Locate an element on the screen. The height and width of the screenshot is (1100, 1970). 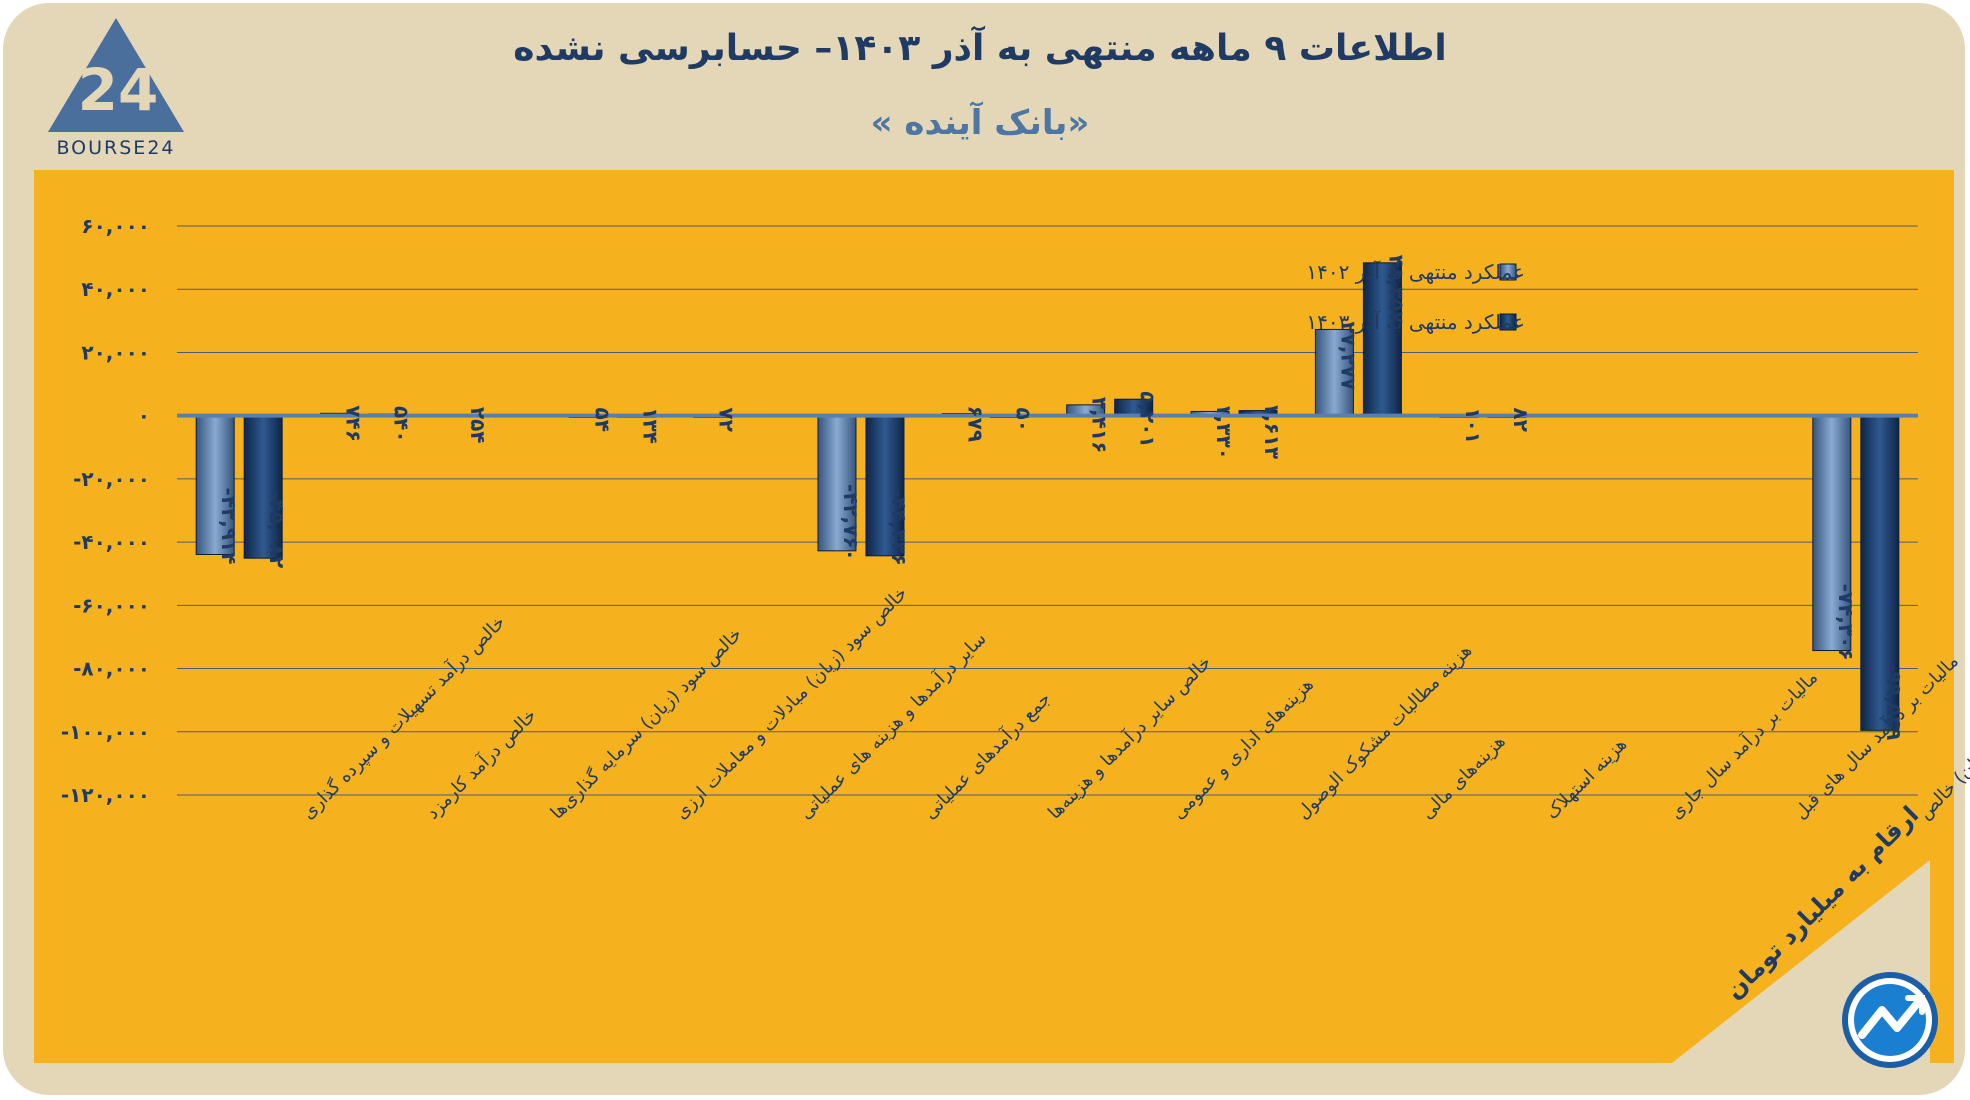
data-label: ۱۰۱ is located at coordinates (1473, 425).